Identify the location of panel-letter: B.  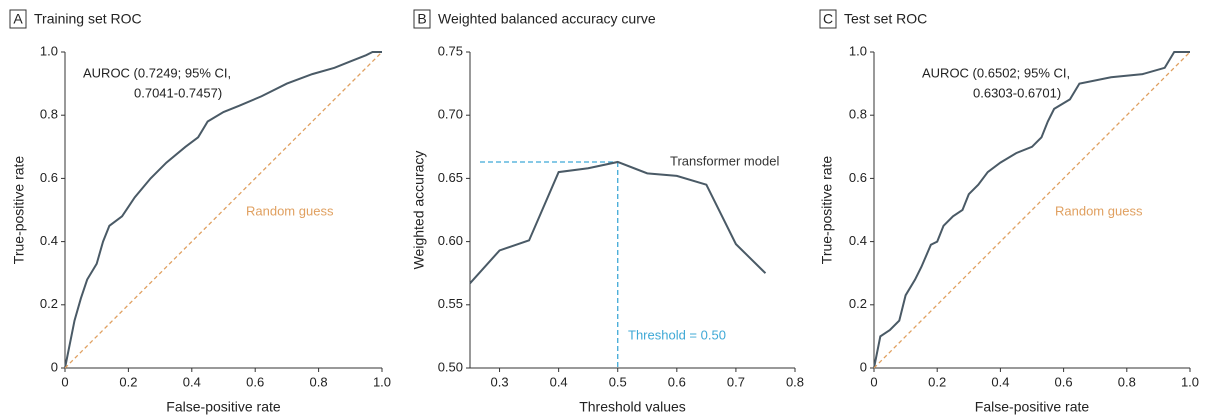
(421, 19).